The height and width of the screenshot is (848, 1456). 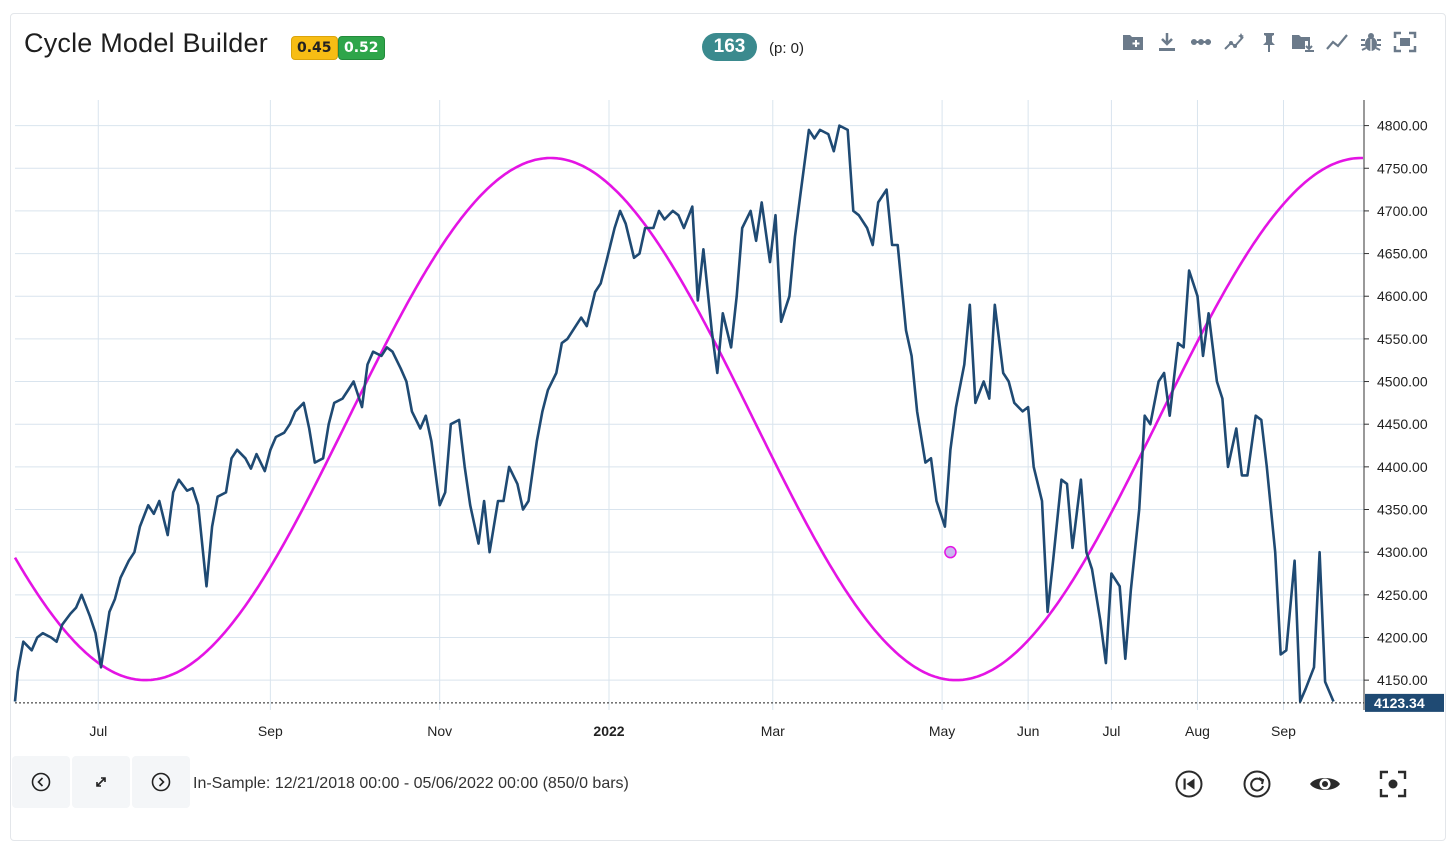 I want to click on bug-icon, so click(x=1371, y=42).